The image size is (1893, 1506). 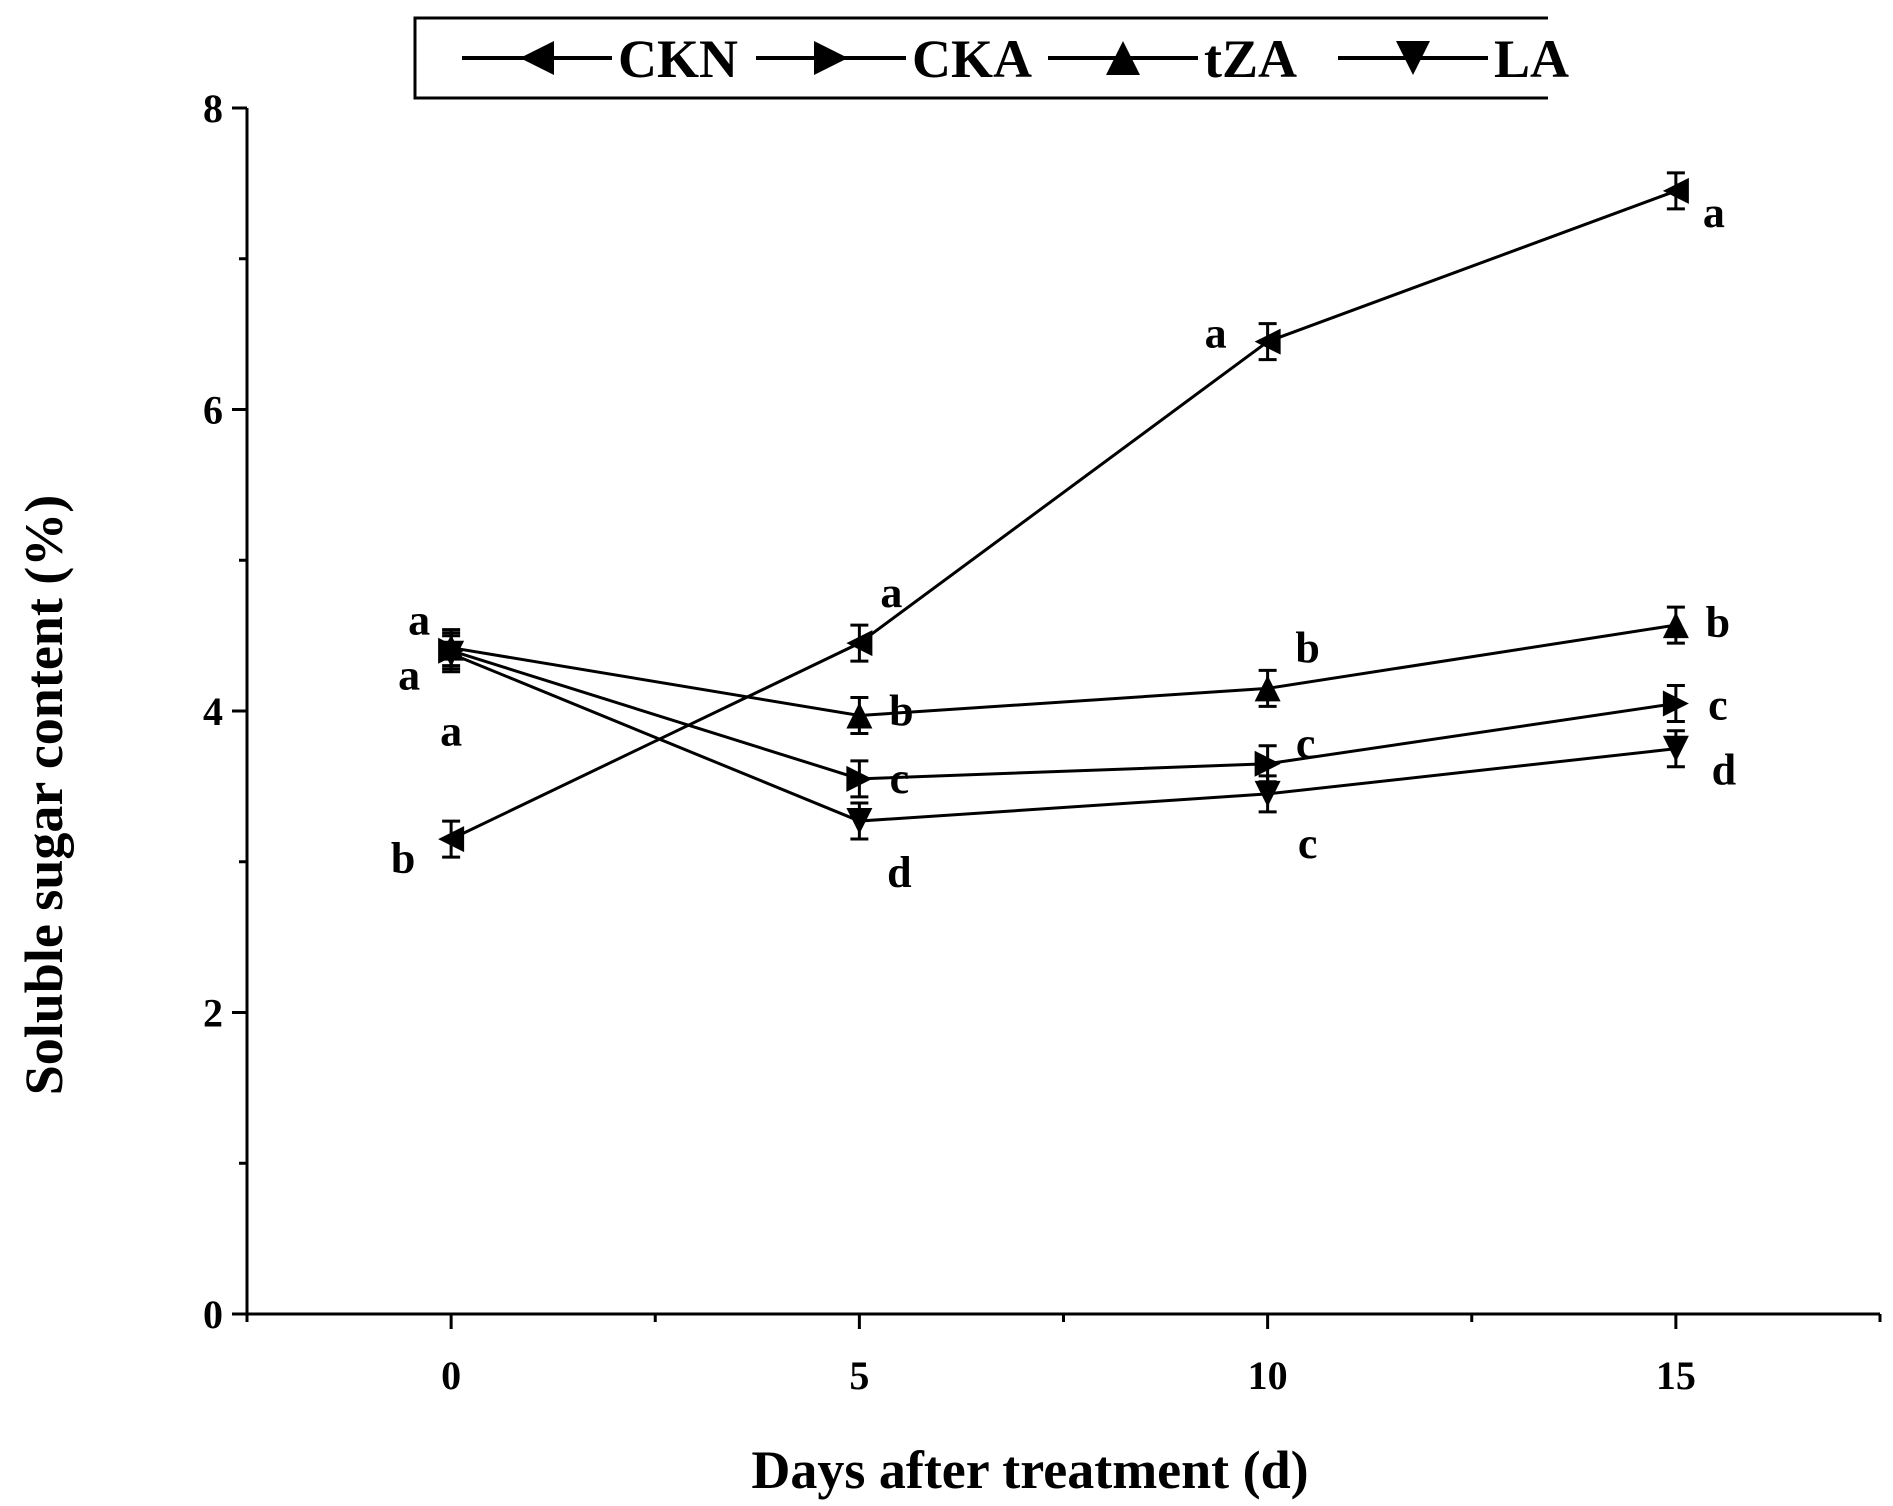 I want to click on legend-label: LA, so click(x=1531, y=59).